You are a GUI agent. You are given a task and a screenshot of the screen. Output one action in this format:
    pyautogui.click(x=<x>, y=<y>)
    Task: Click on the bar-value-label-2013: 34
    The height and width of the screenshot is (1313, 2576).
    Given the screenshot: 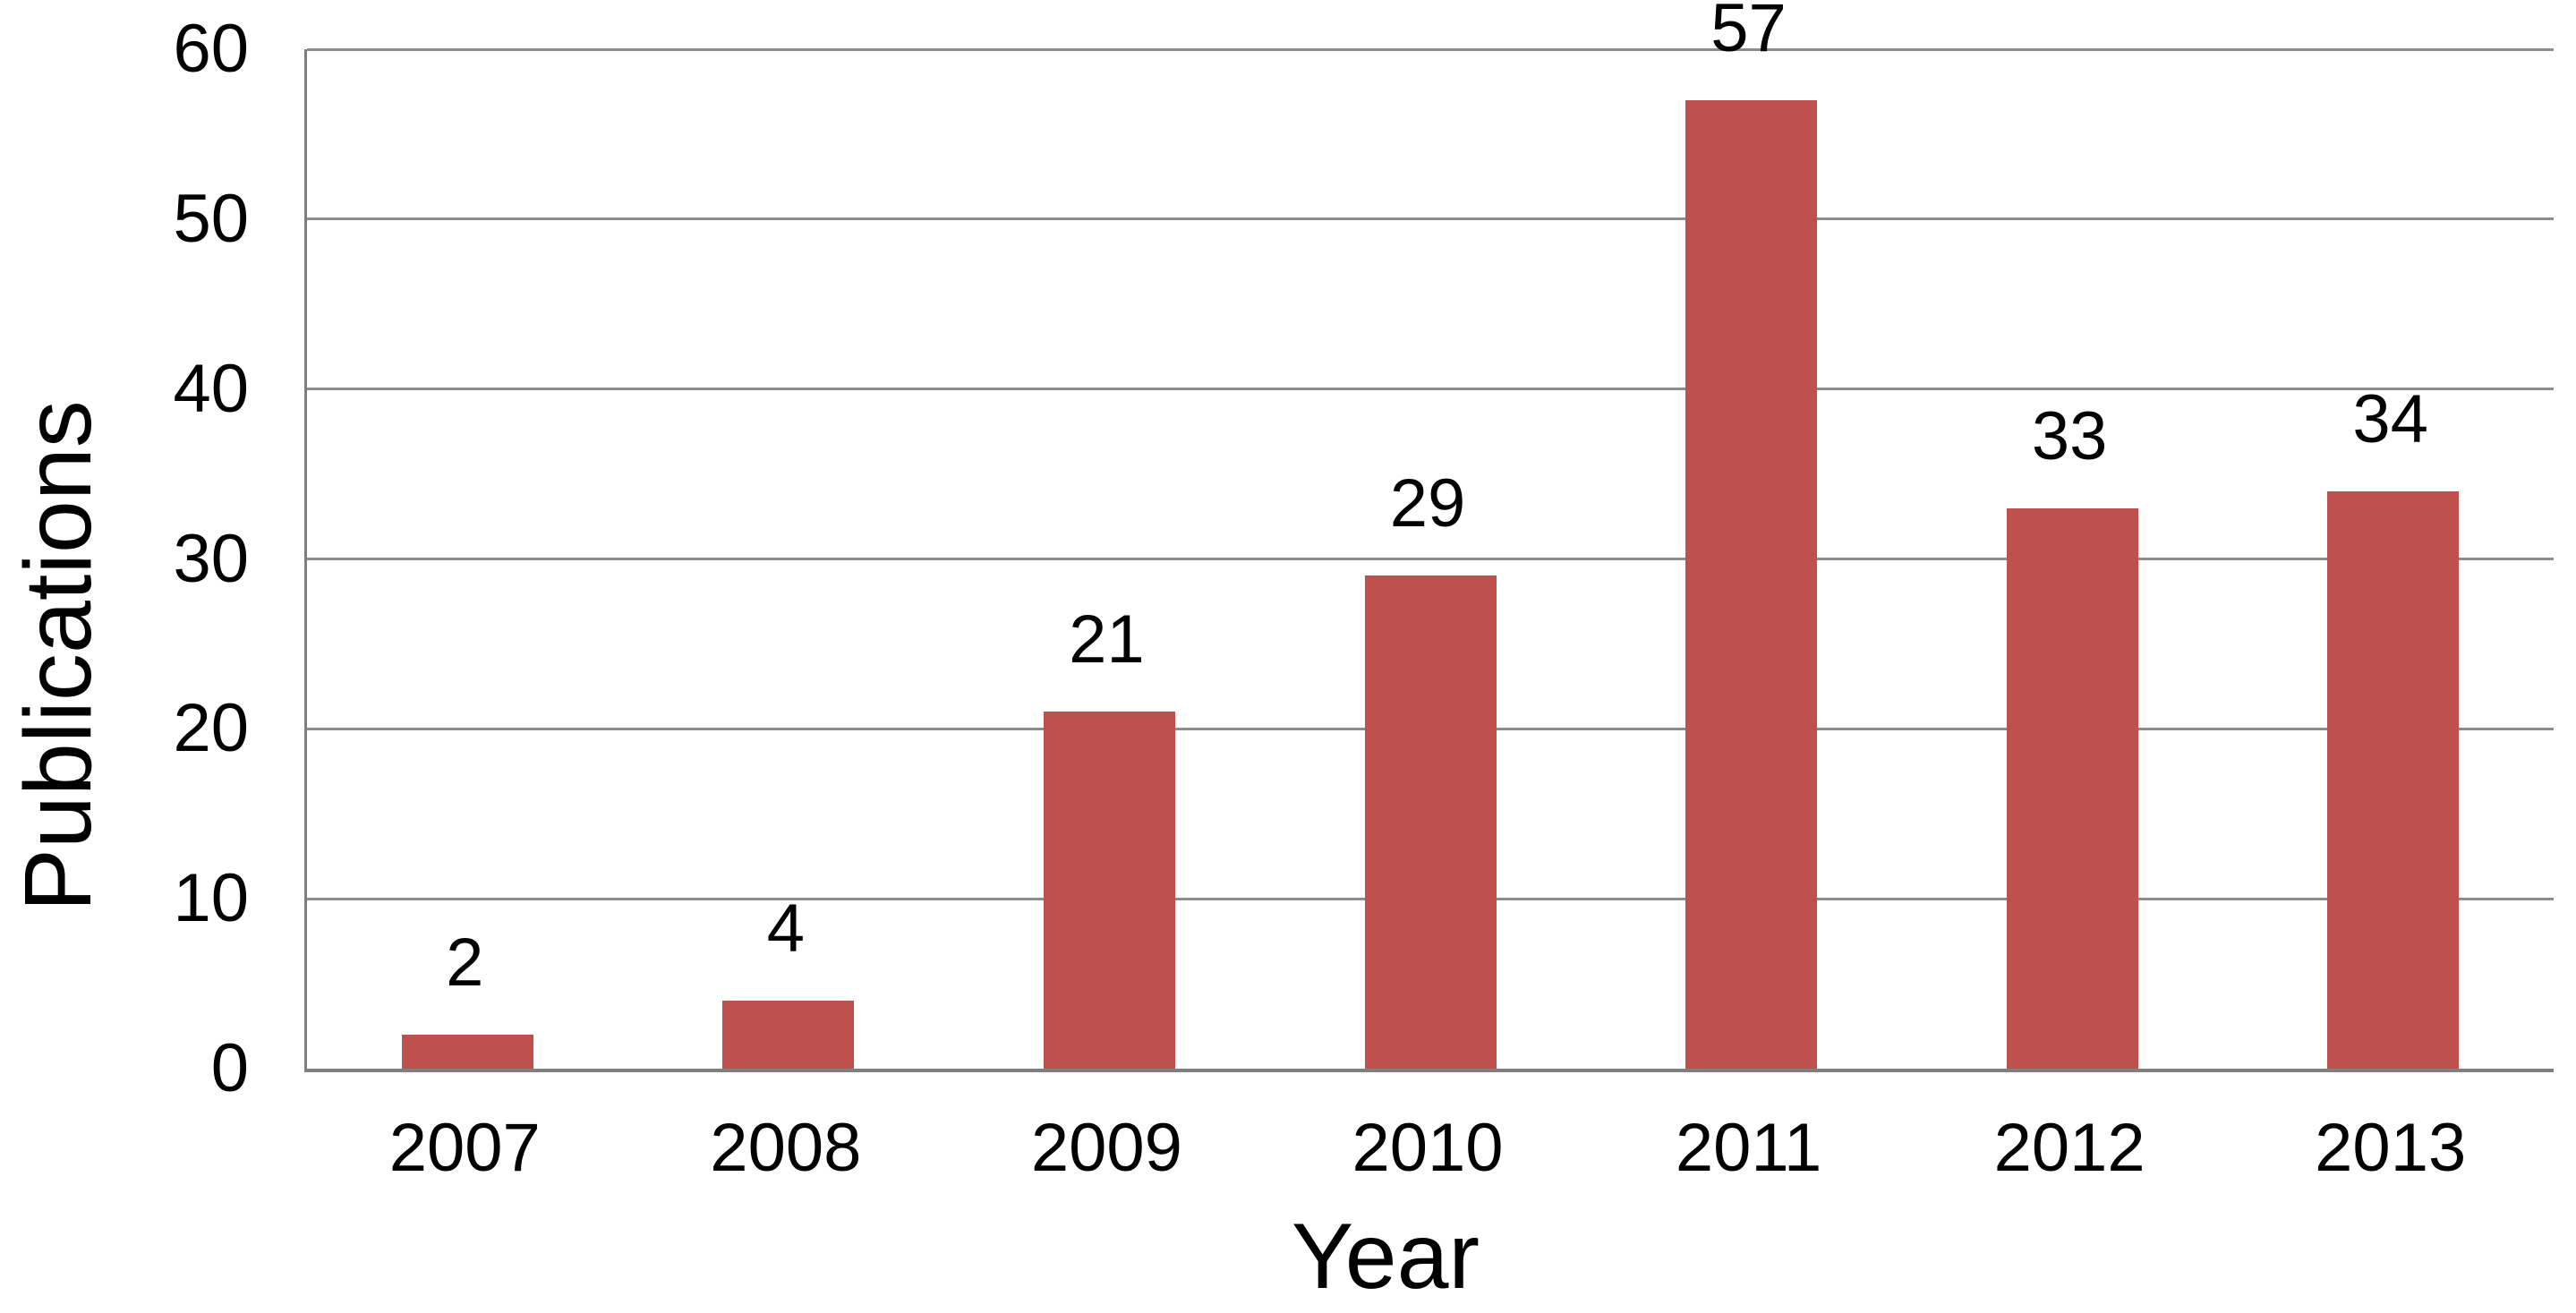 What is the action you would take?
    pyautogui.click(x=2390, y=418)
    